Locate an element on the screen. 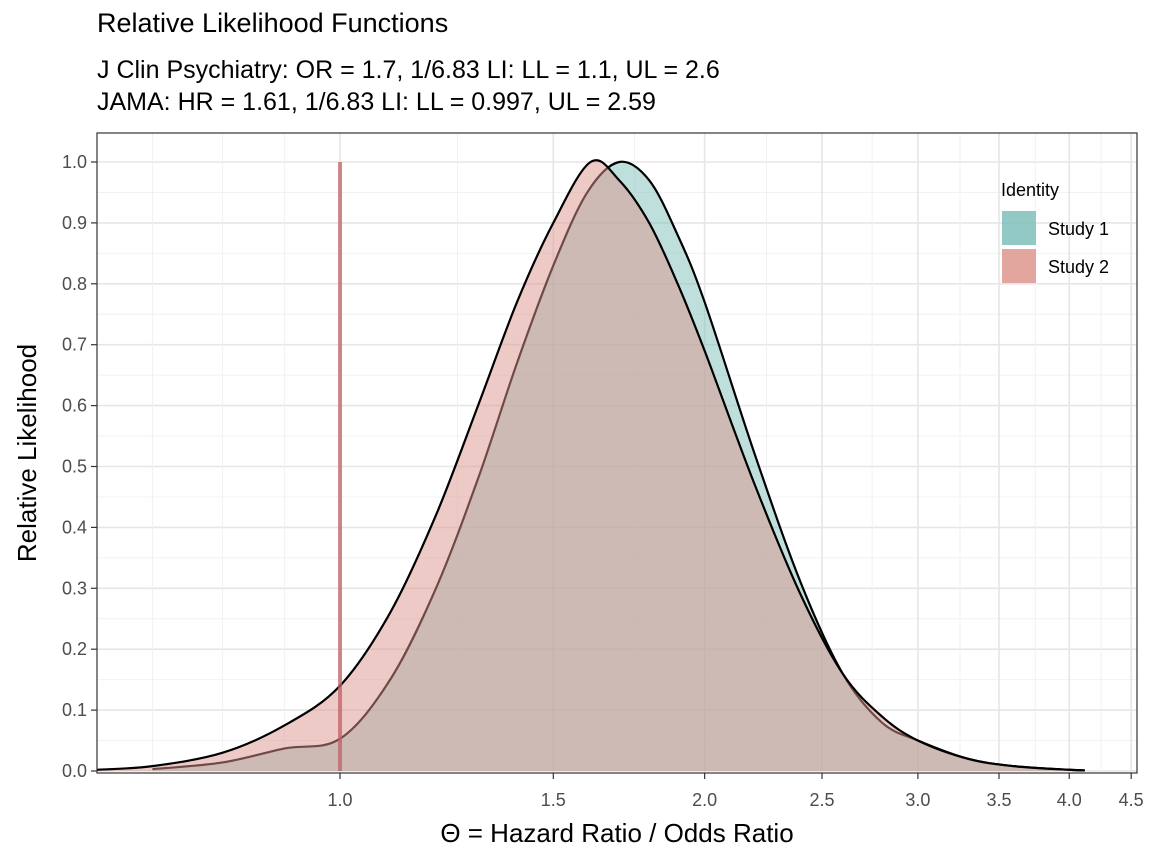 This screenshot has width=1152, height=864. x-tick-label: 3.5 is located at coordinates (998, 800).